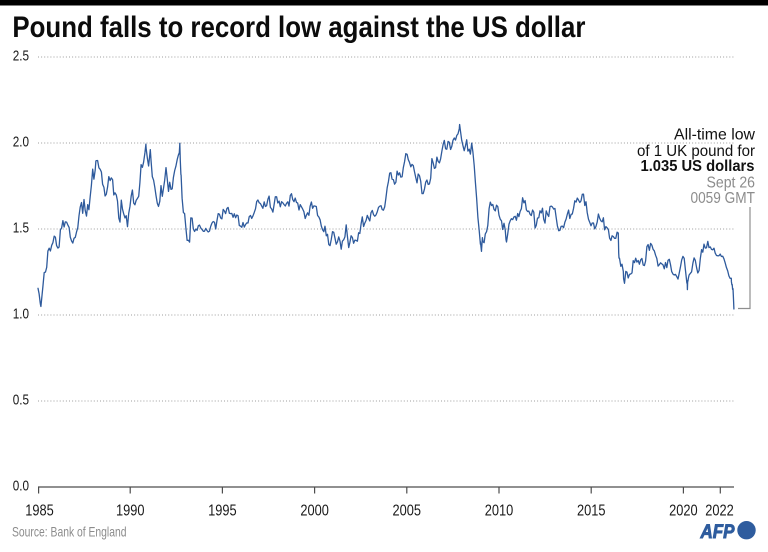  What do you see at coordinates (723, 198) in the screenshot?
I see `svg-text: 0059 GMT` at bounding box center [723, 198].